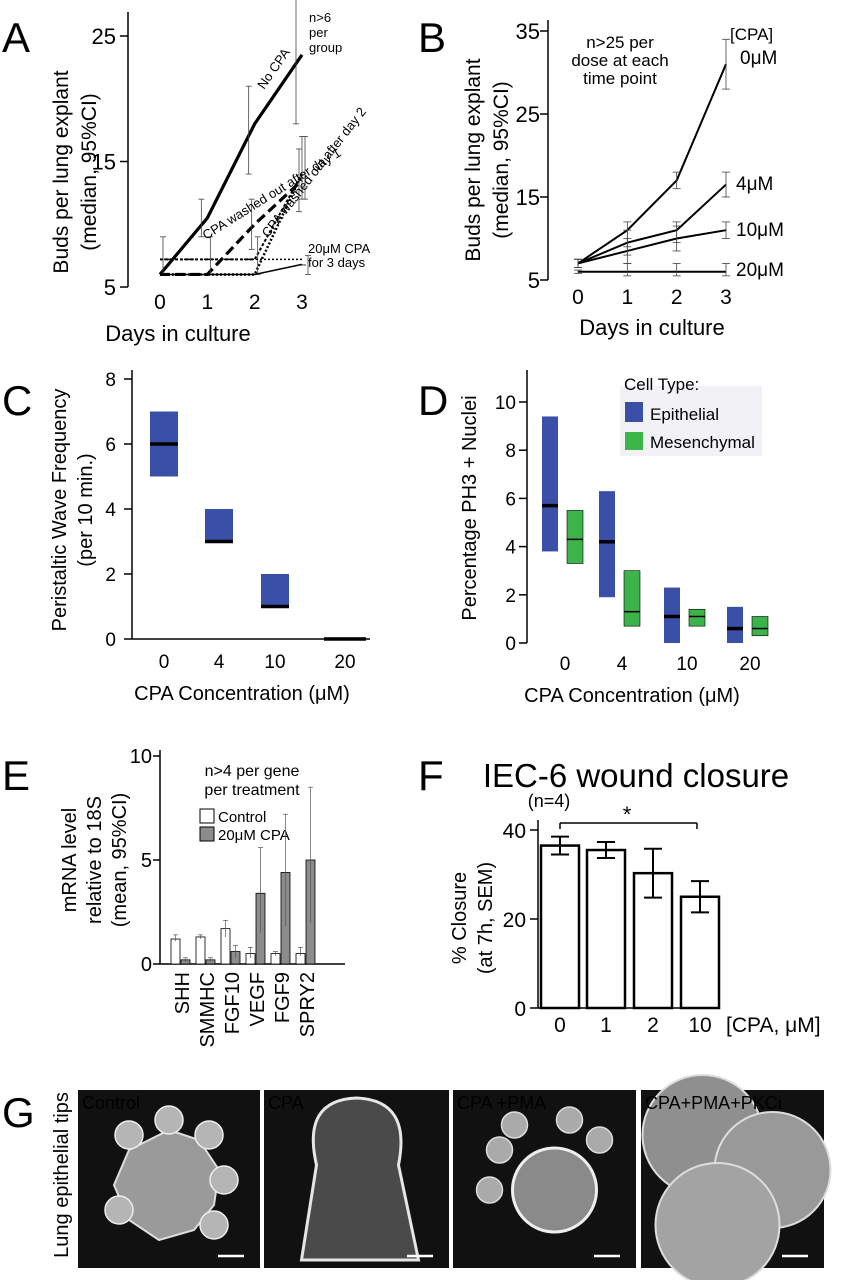 This screenshot has height=1280, width=843. What do you see at coordinates (178, 333) in the screenshot?
I see `x-axis-label-a: Days in culture` at bounding box center [178, 333].